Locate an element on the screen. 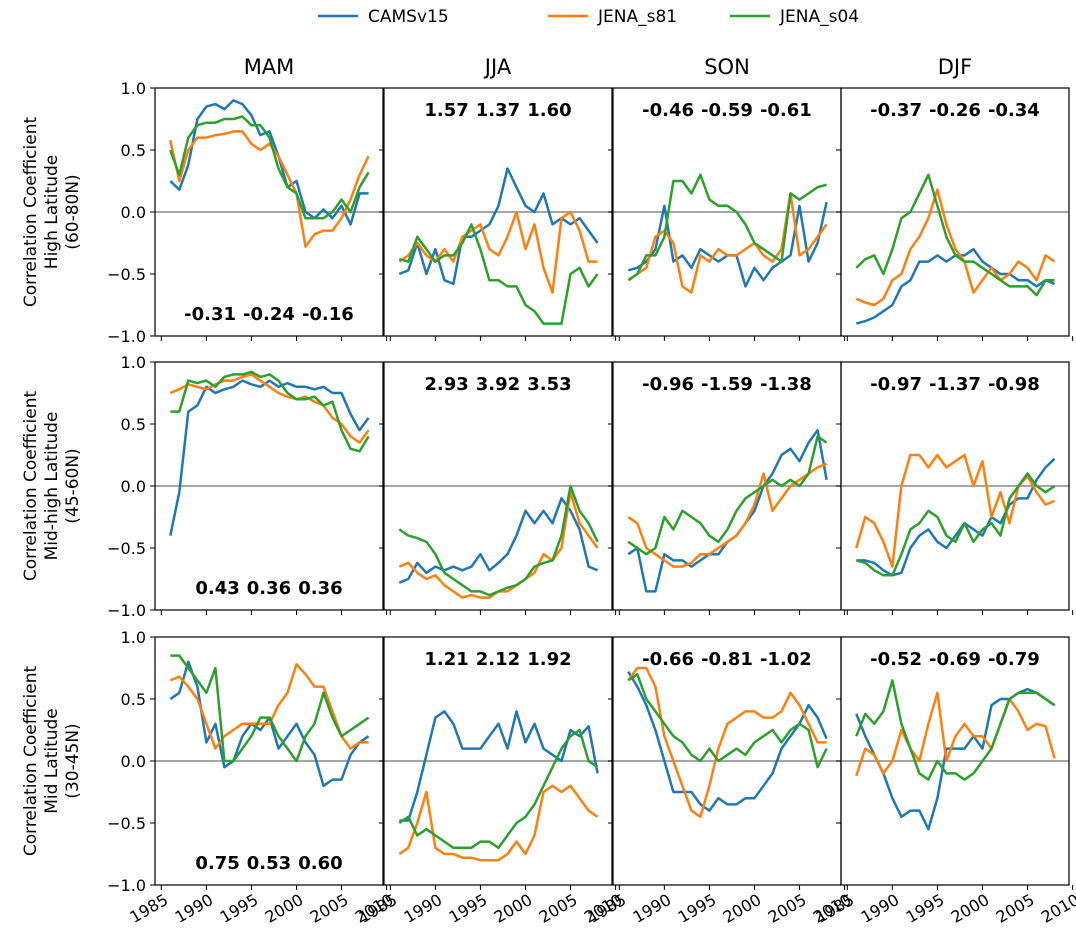 The height and width of the screenshot is (944, 1076). panel: -0.97 -1.37 -0.98 is located at coordinates (955, 488).